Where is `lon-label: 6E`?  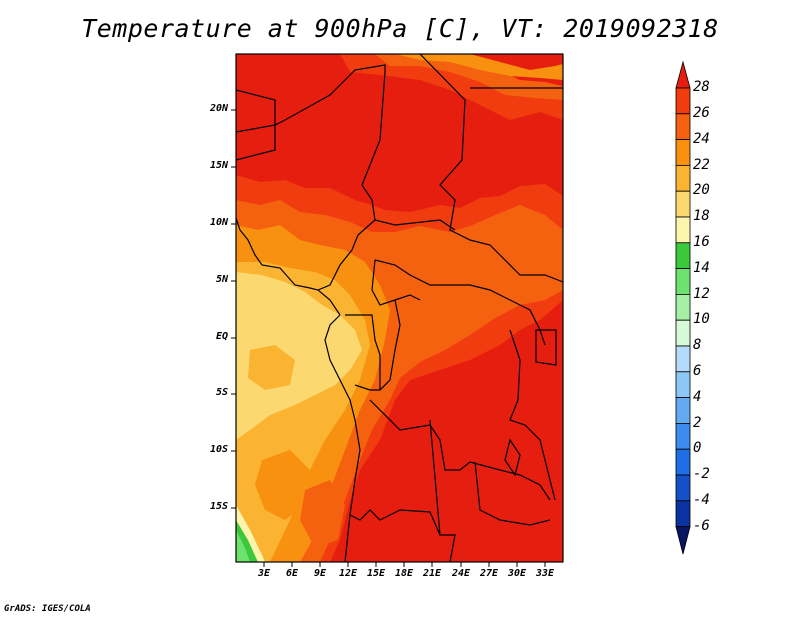 lon-label: 6E is located at coordinates (292, 573).